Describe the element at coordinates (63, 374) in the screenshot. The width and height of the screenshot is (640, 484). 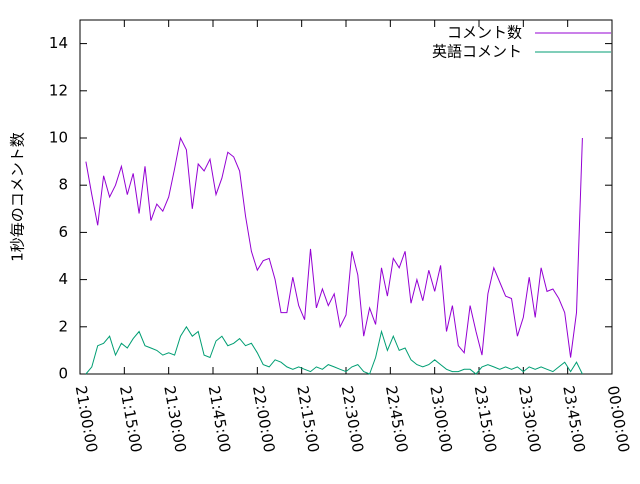
I see `y-tick-label: 0` at that location.